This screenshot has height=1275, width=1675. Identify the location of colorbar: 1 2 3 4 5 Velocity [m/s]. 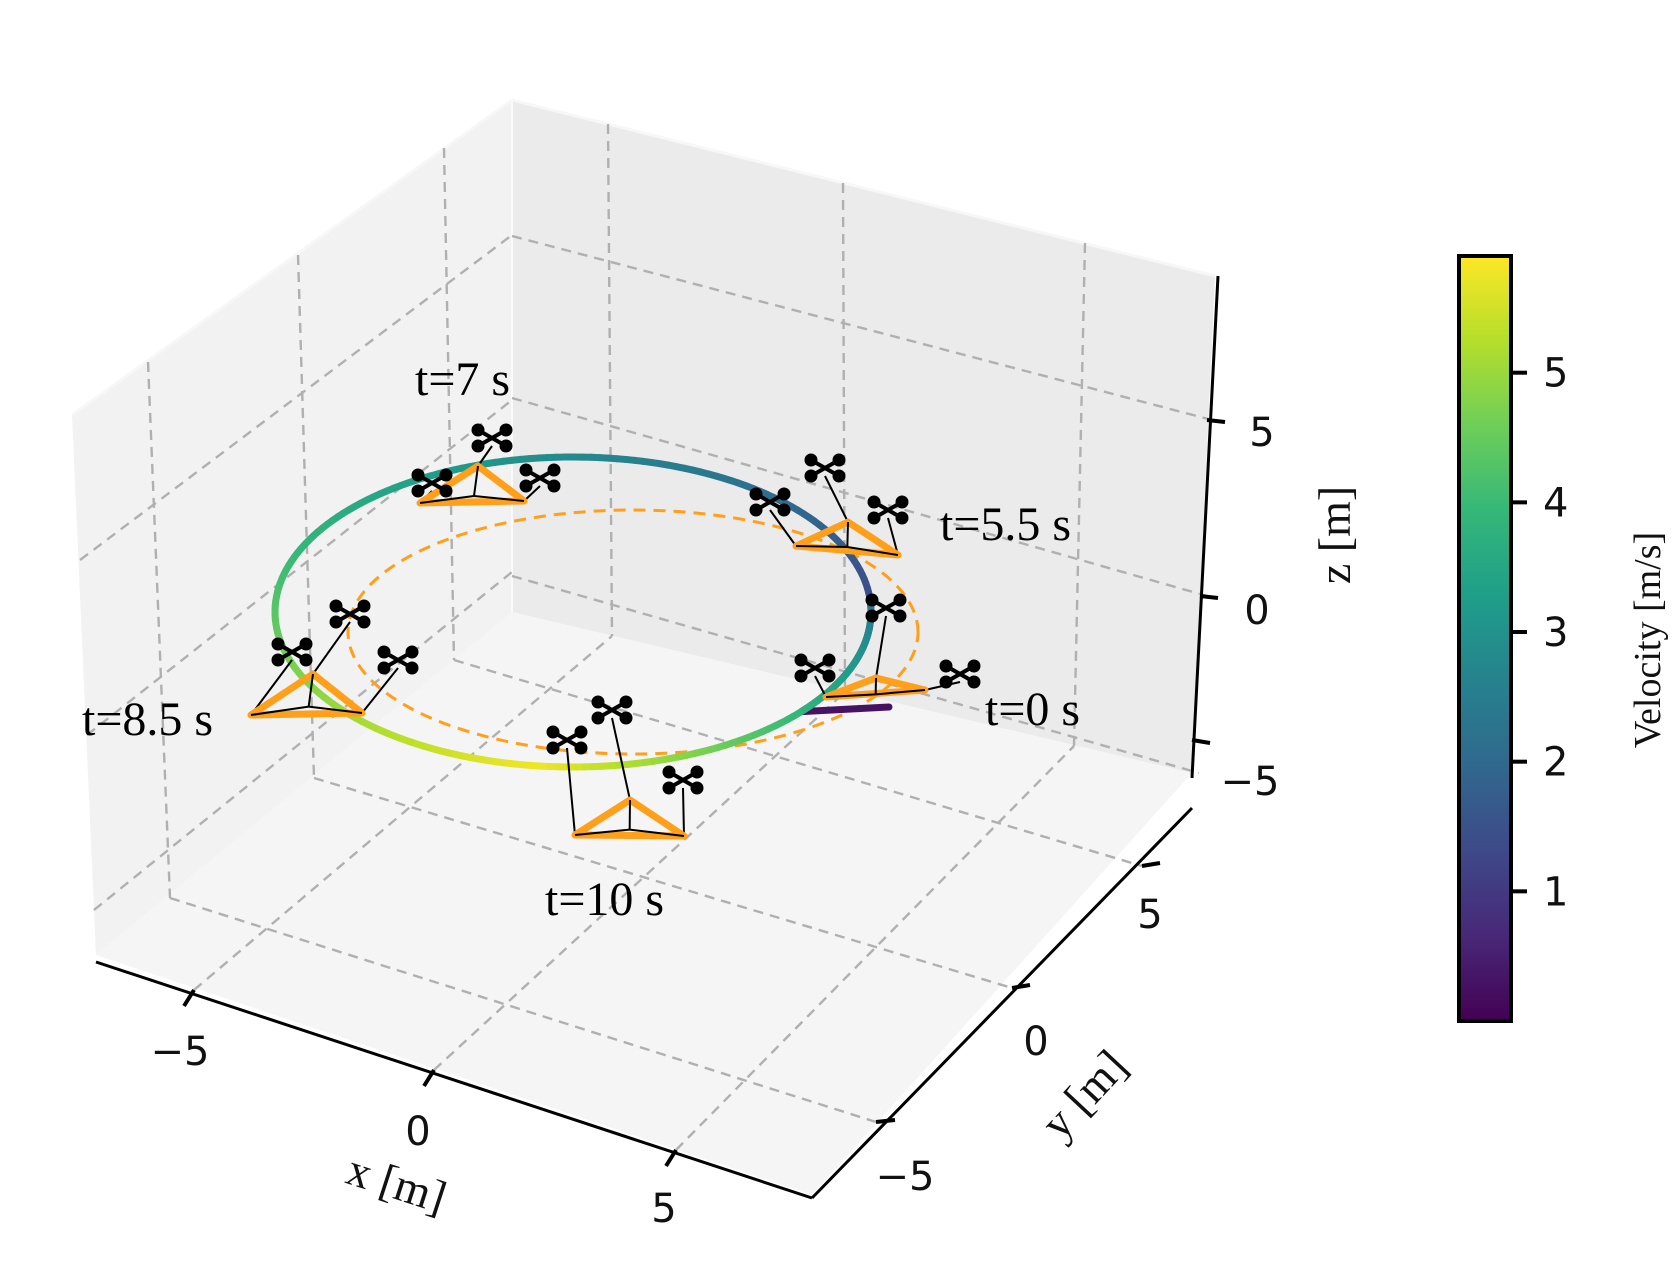
(1563, 638).